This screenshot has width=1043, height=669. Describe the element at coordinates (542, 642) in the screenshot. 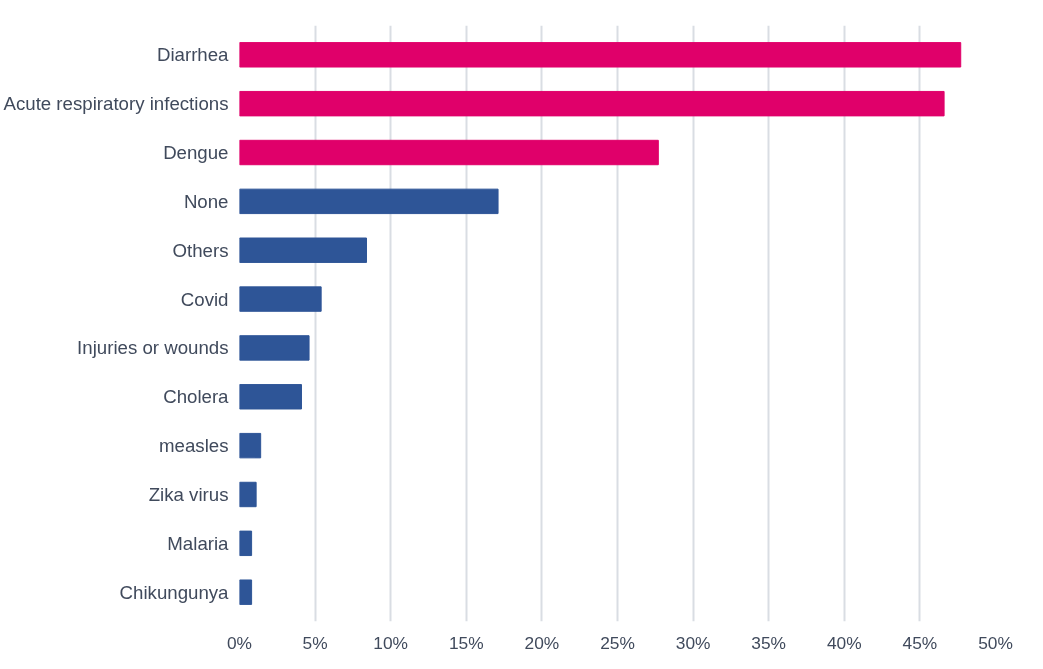

I see `x-tick-label: 20%` at that location.